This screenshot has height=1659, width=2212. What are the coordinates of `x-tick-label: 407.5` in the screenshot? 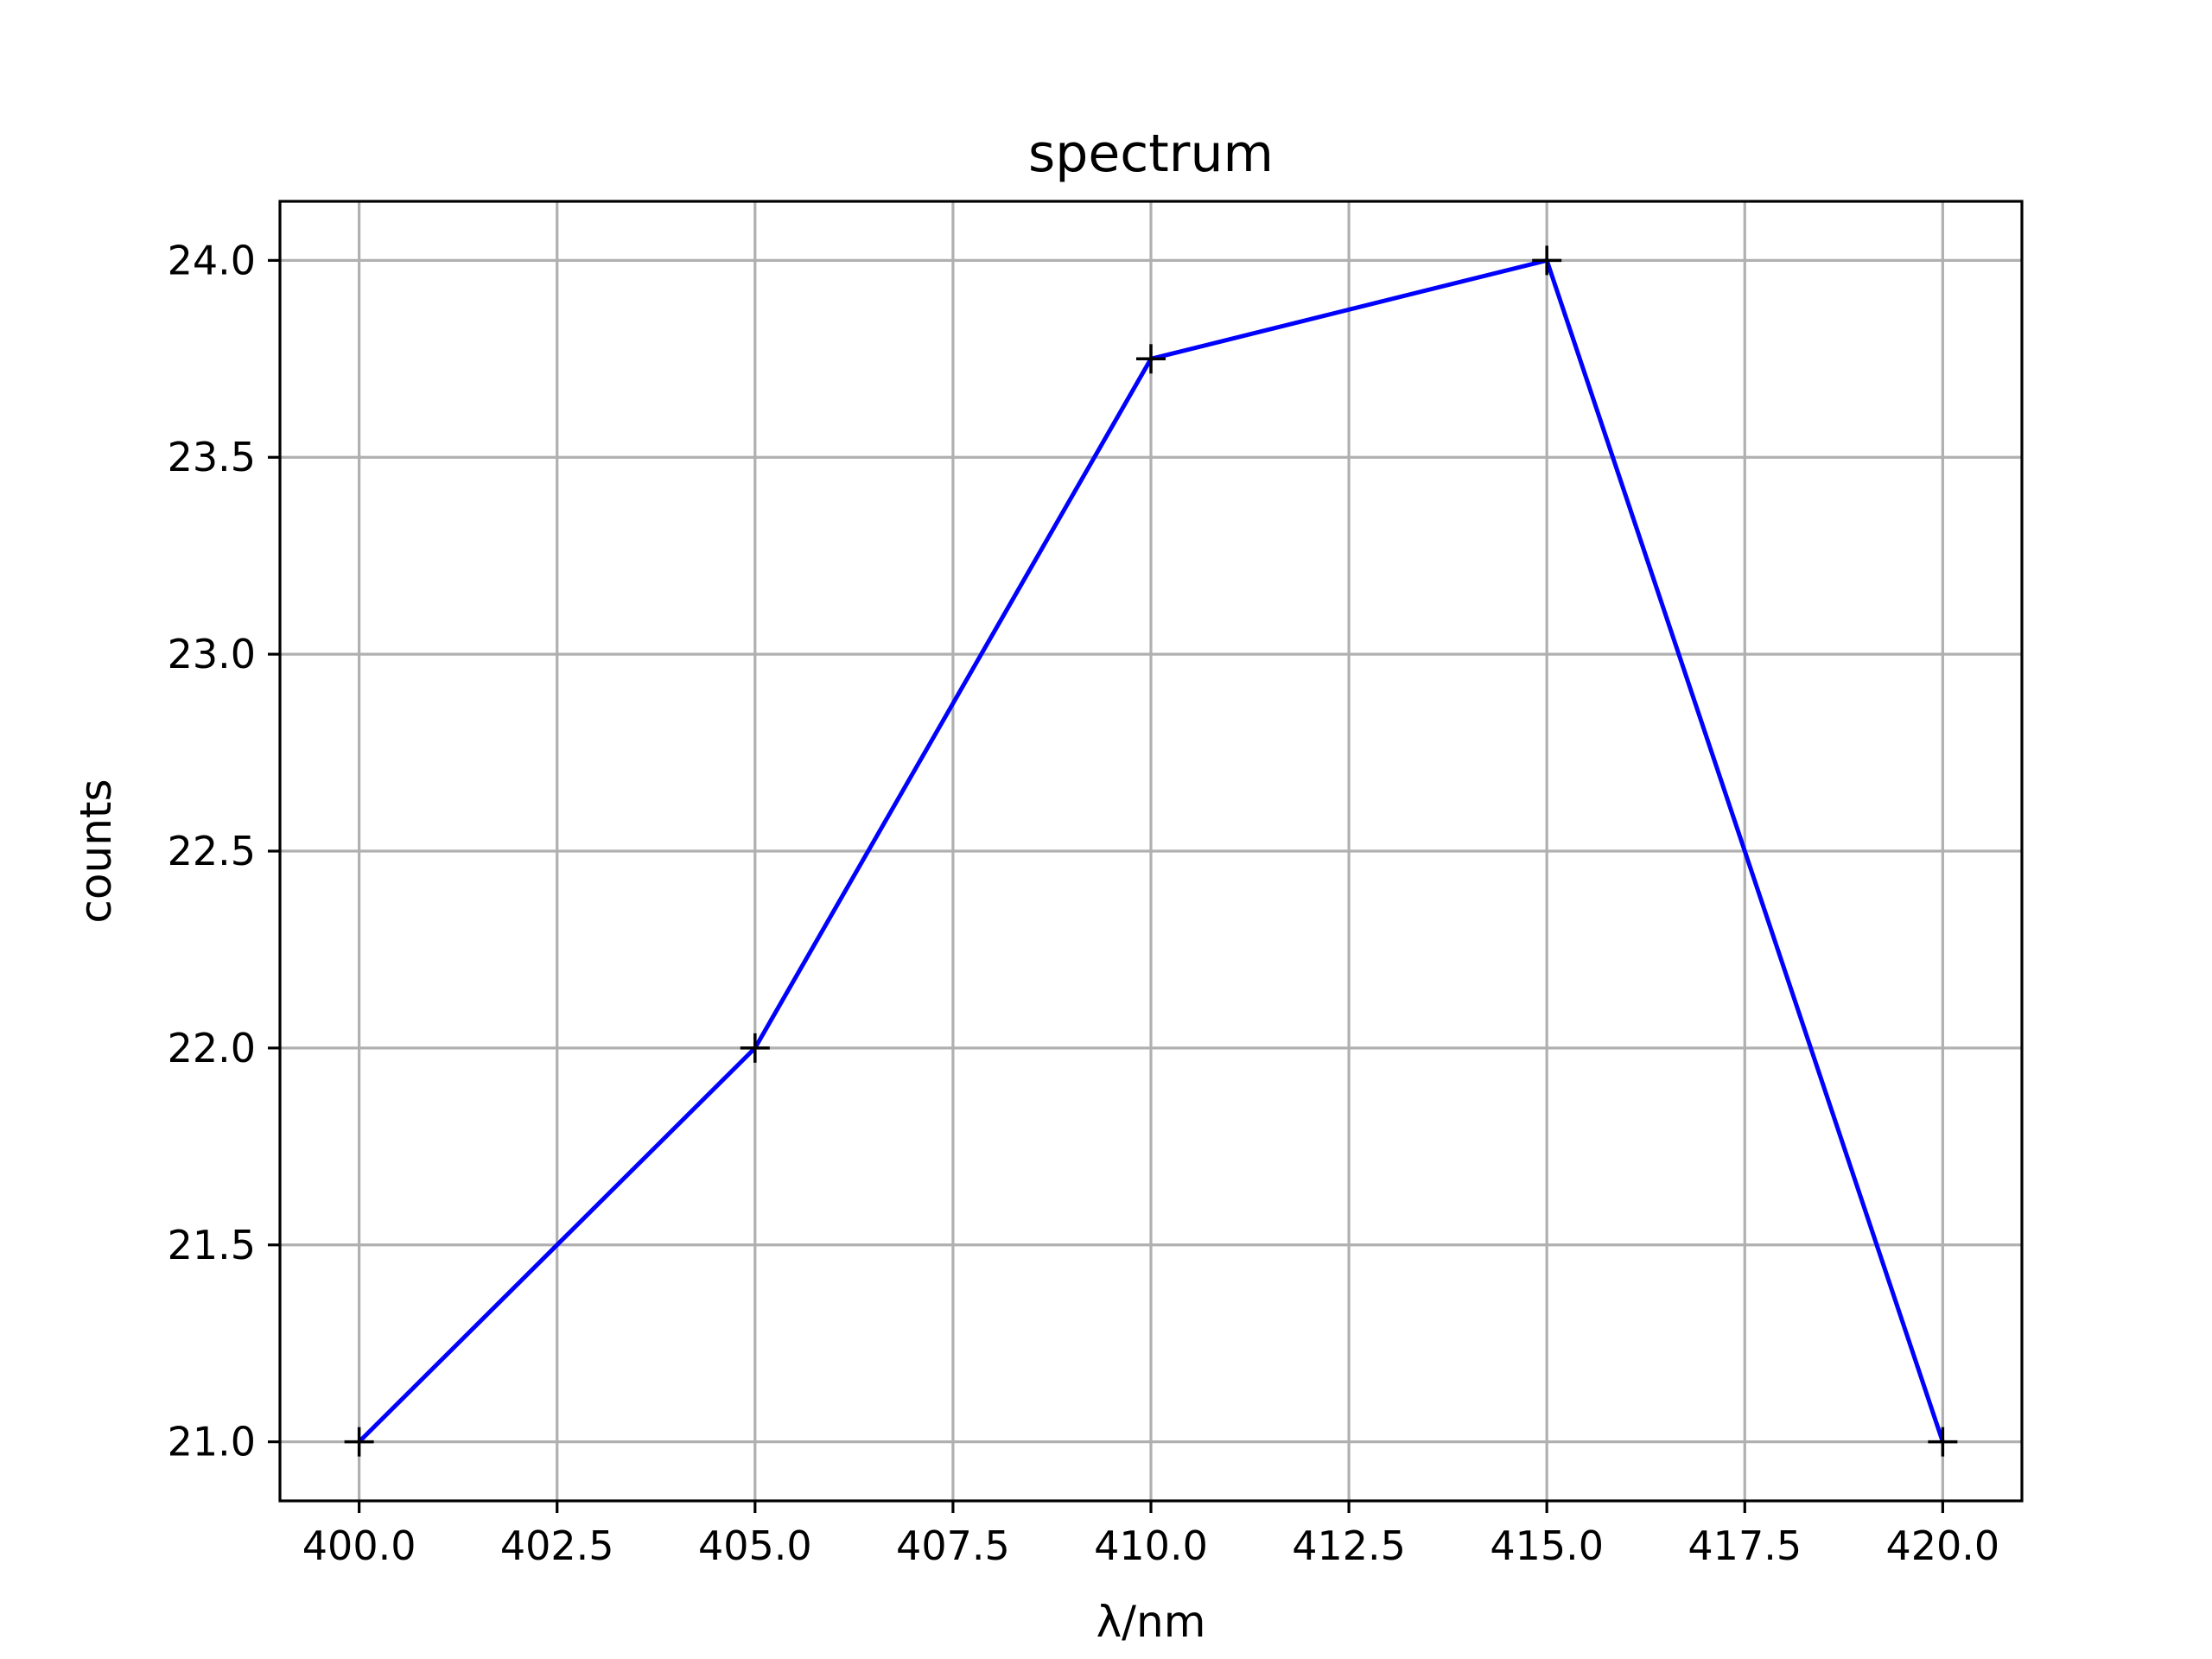 It's located at (953, 1545).